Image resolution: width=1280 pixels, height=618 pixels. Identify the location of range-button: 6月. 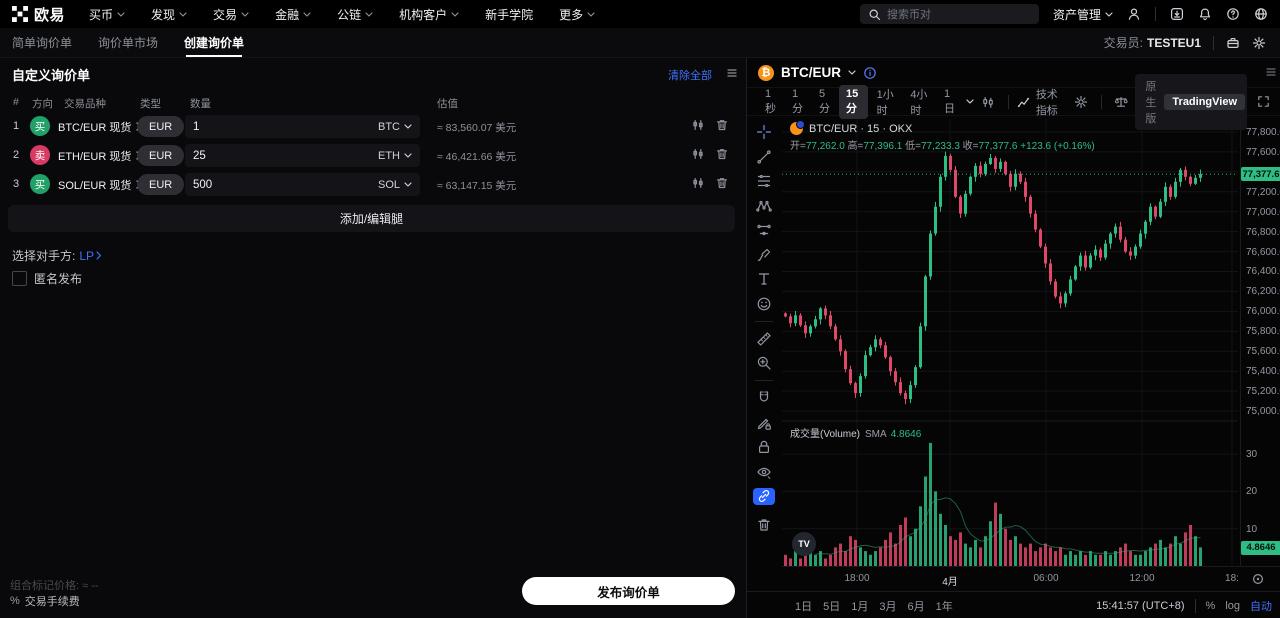
(916, 606).